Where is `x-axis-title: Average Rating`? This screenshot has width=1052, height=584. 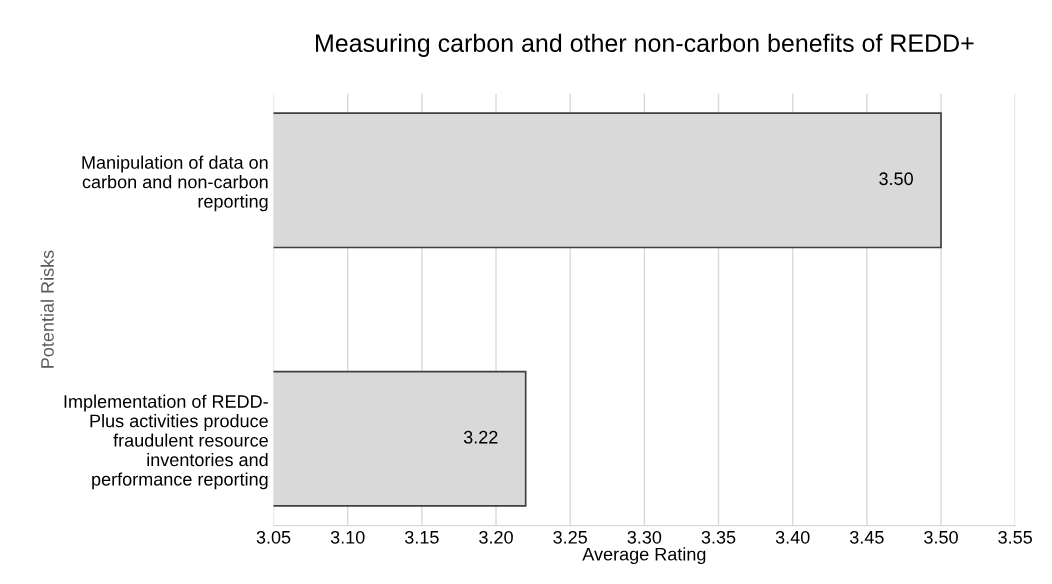 x-axis-title: Average Rating is located at coordinates (644, 556).